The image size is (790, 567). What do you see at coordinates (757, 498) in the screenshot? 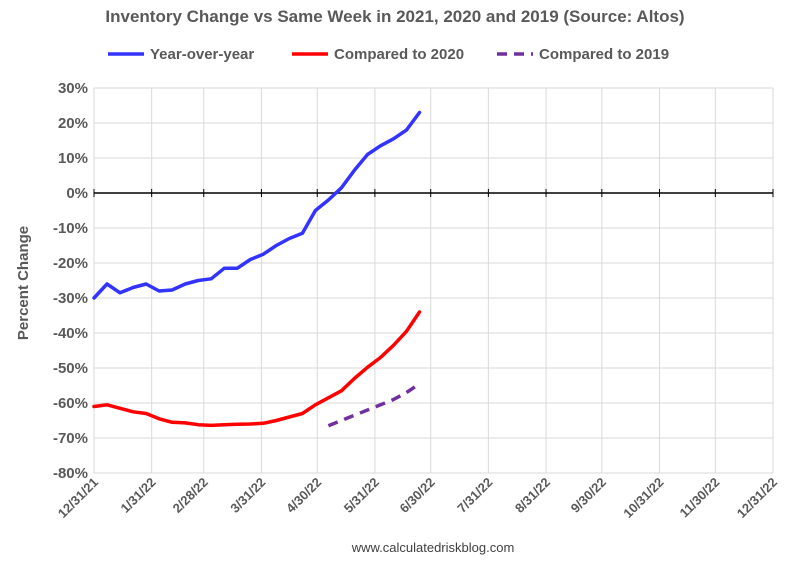
I see `x-tick-label: 12/31/22` at bounding box center [757, 498].